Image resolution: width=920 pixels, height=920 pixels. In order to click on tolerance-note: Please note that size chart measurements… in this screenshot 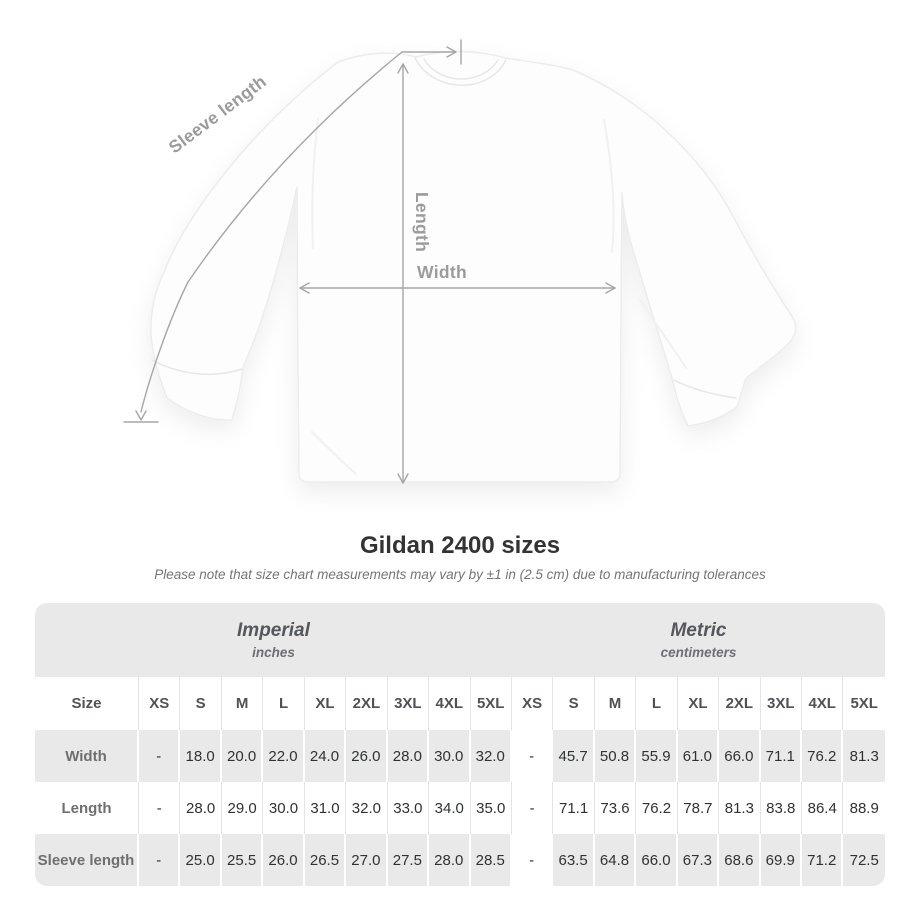, I will do `click(460, 574)`.